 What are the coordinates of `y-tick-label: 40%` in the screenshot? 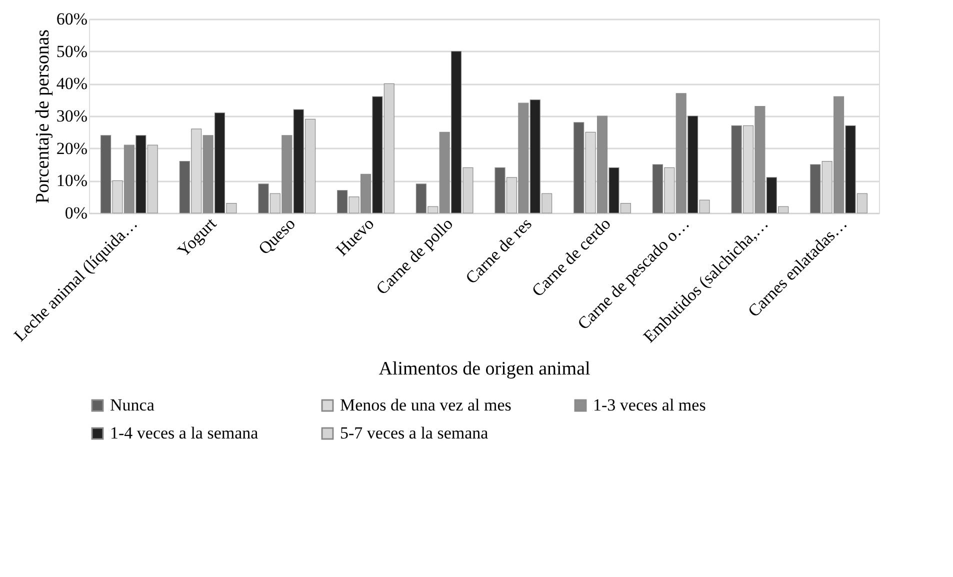 It's located at (72, 84).